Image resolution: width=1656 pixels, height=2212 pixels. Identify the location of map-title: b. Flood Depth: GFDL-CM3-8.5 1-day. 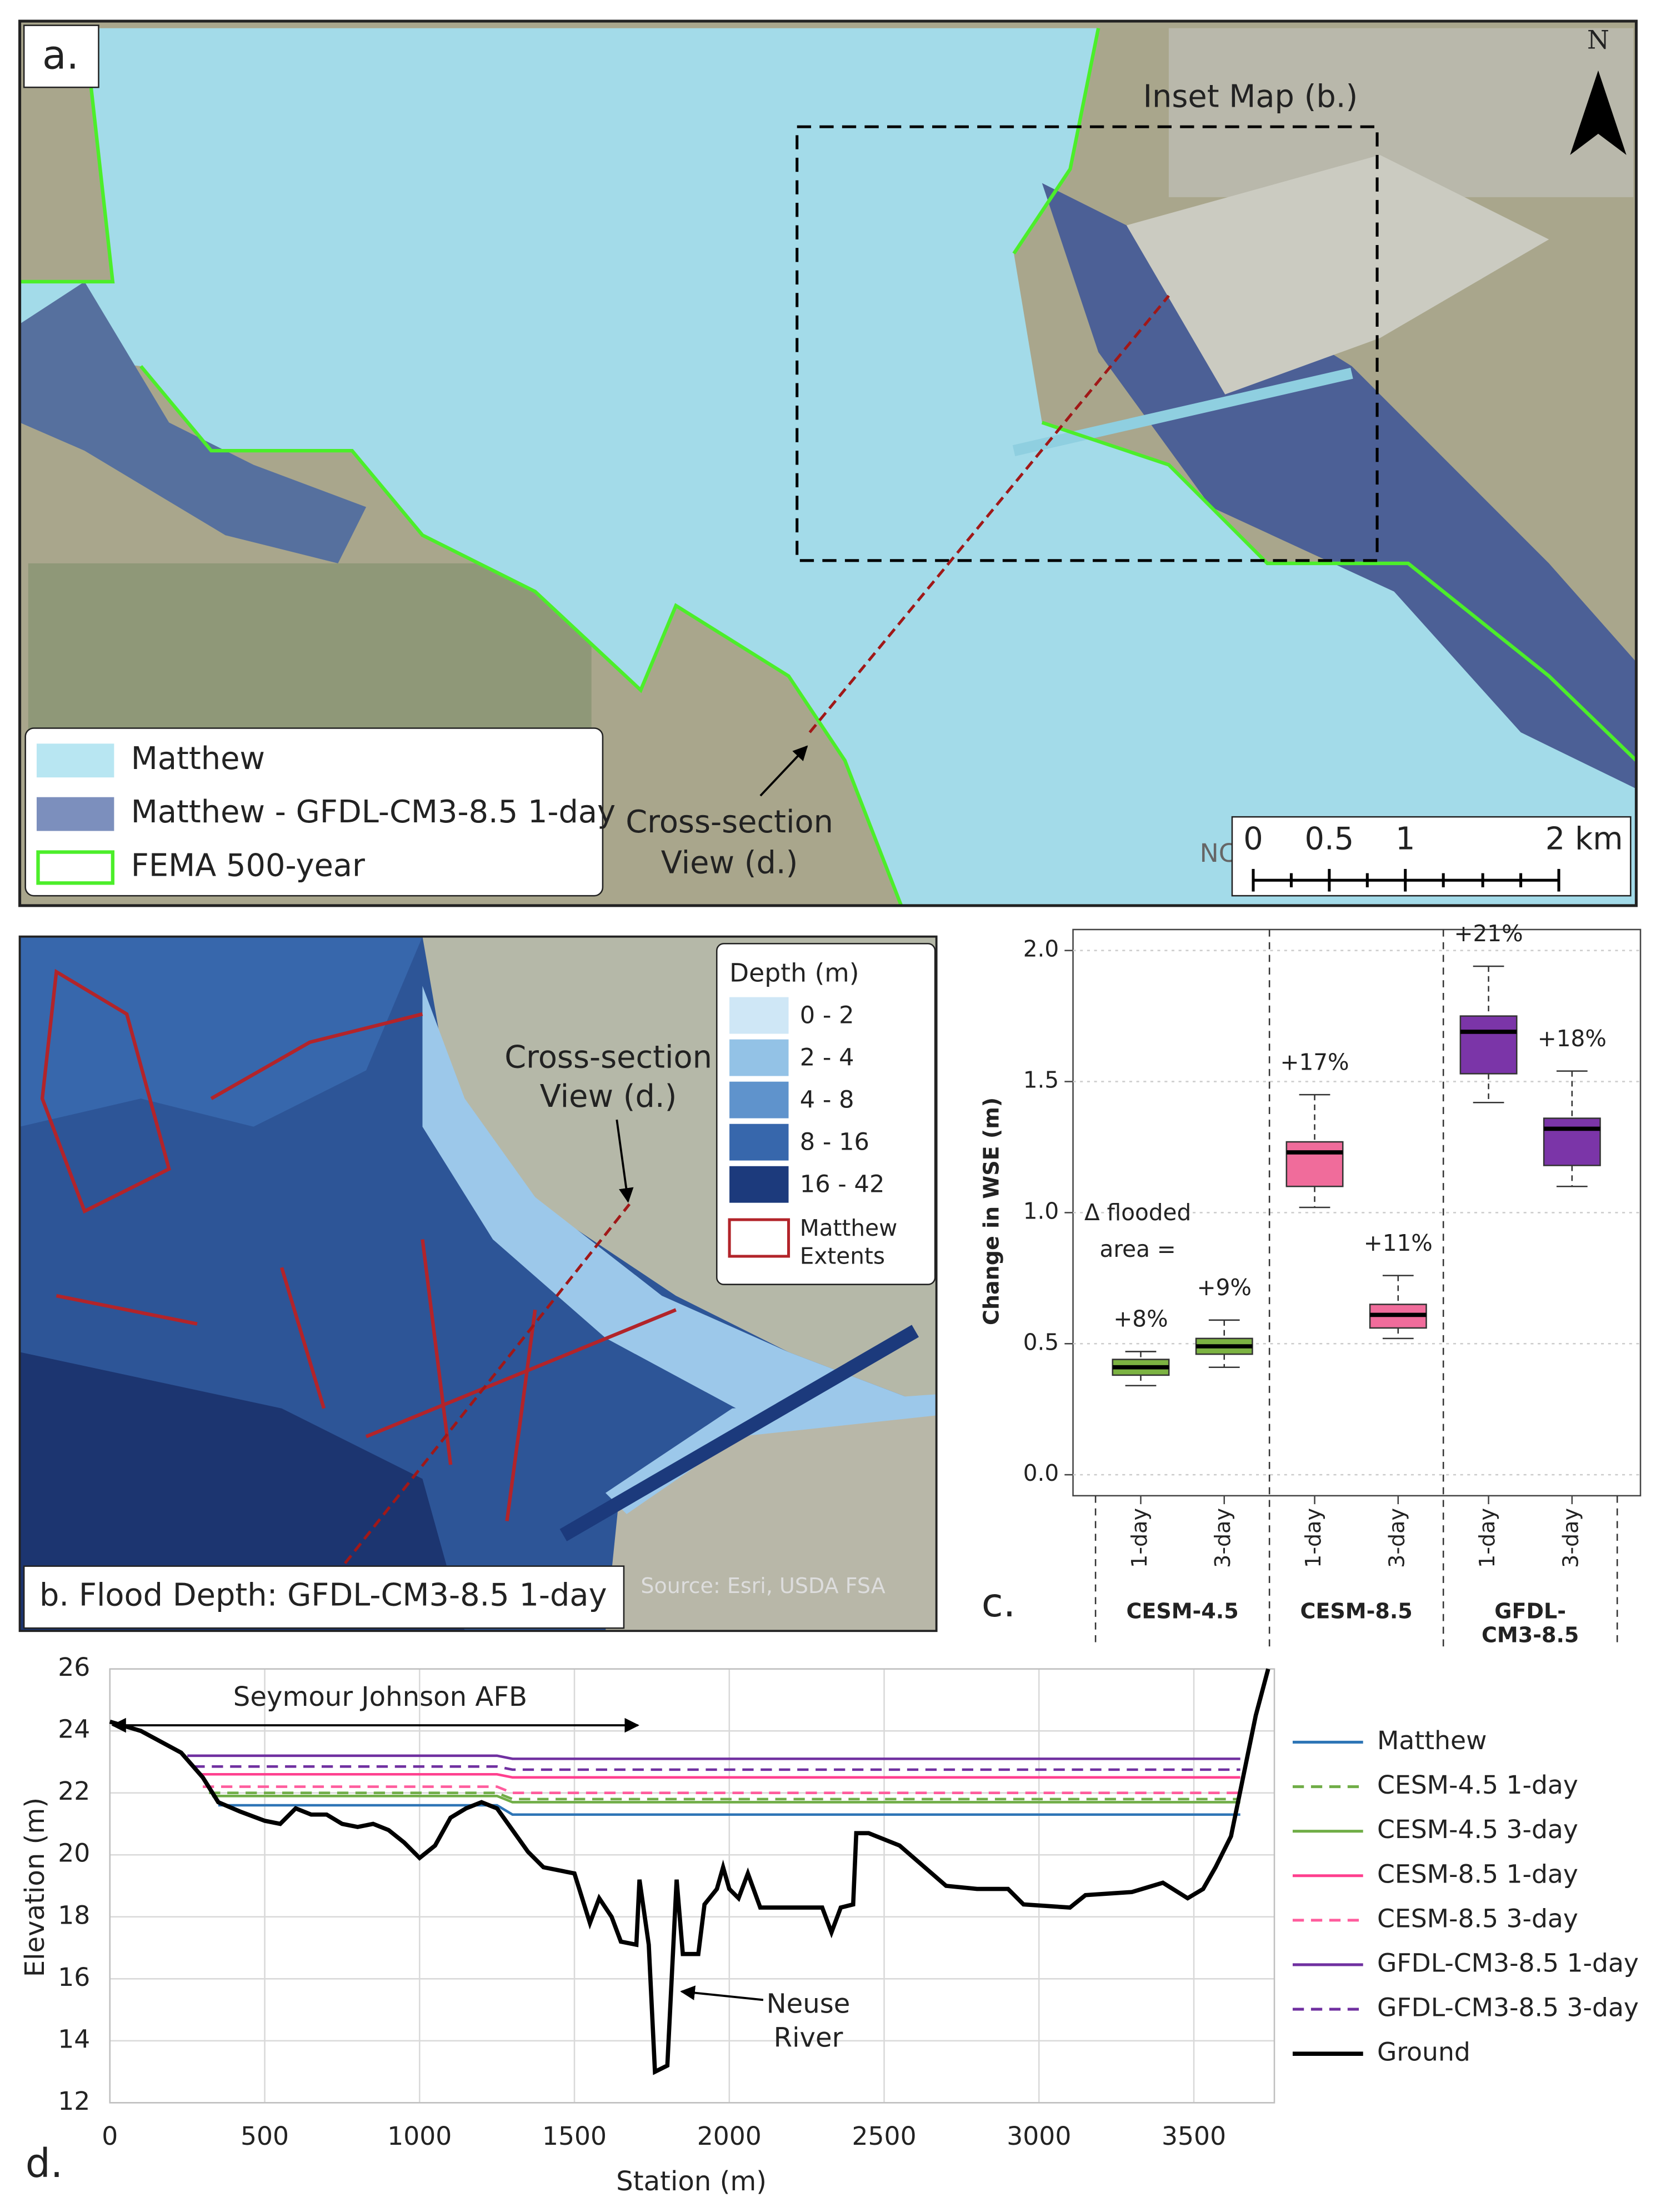
(323, 1595).